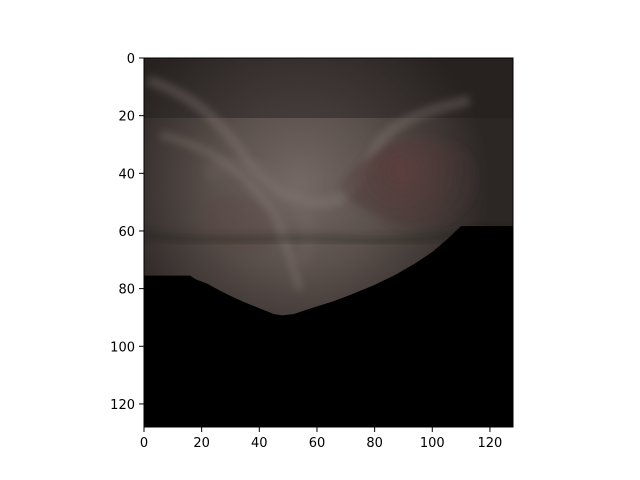 The image size is (640, 480). What do you see at coordinates (432, 443) in the screenshot?
I see `x-tick-label: 100` at bounding box center [432, 443].